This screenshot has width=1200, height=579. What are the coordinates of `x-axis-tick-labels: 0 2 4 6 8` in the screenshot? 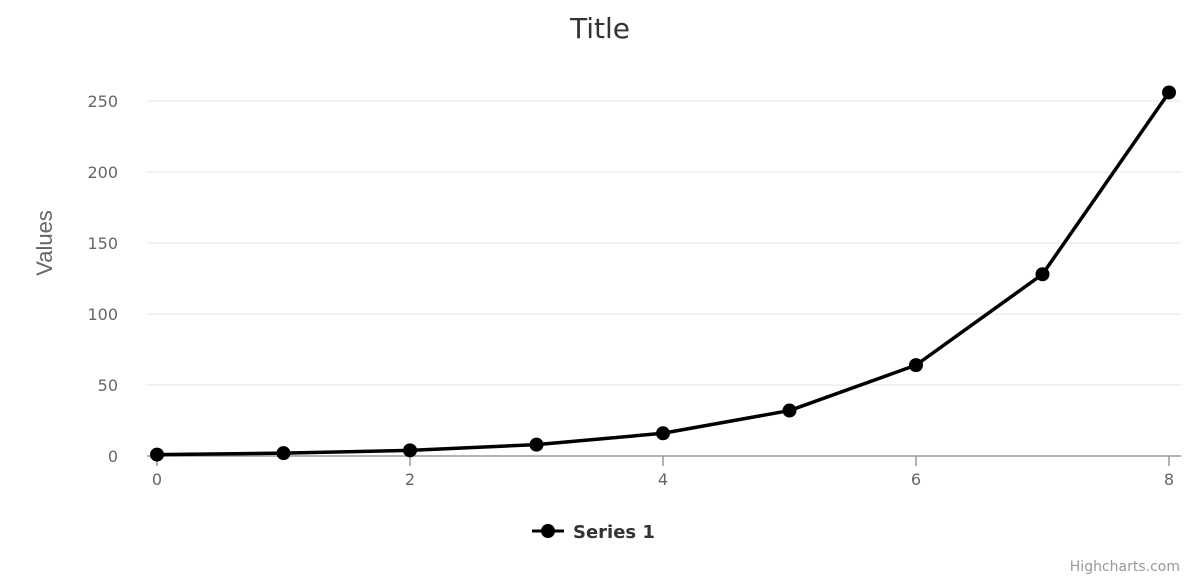 It's located at (663, 479).